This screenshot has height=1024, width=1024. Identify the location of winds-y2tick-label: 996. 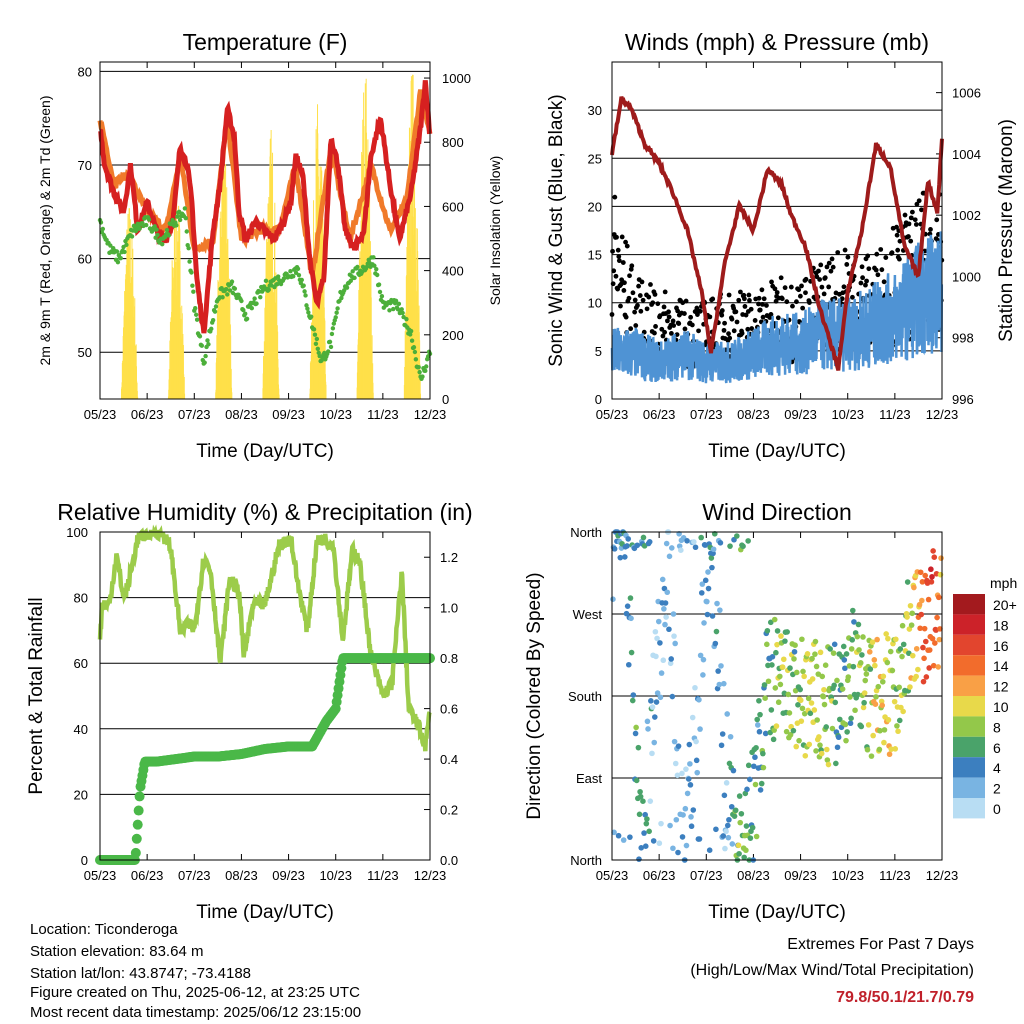
(963, 399).